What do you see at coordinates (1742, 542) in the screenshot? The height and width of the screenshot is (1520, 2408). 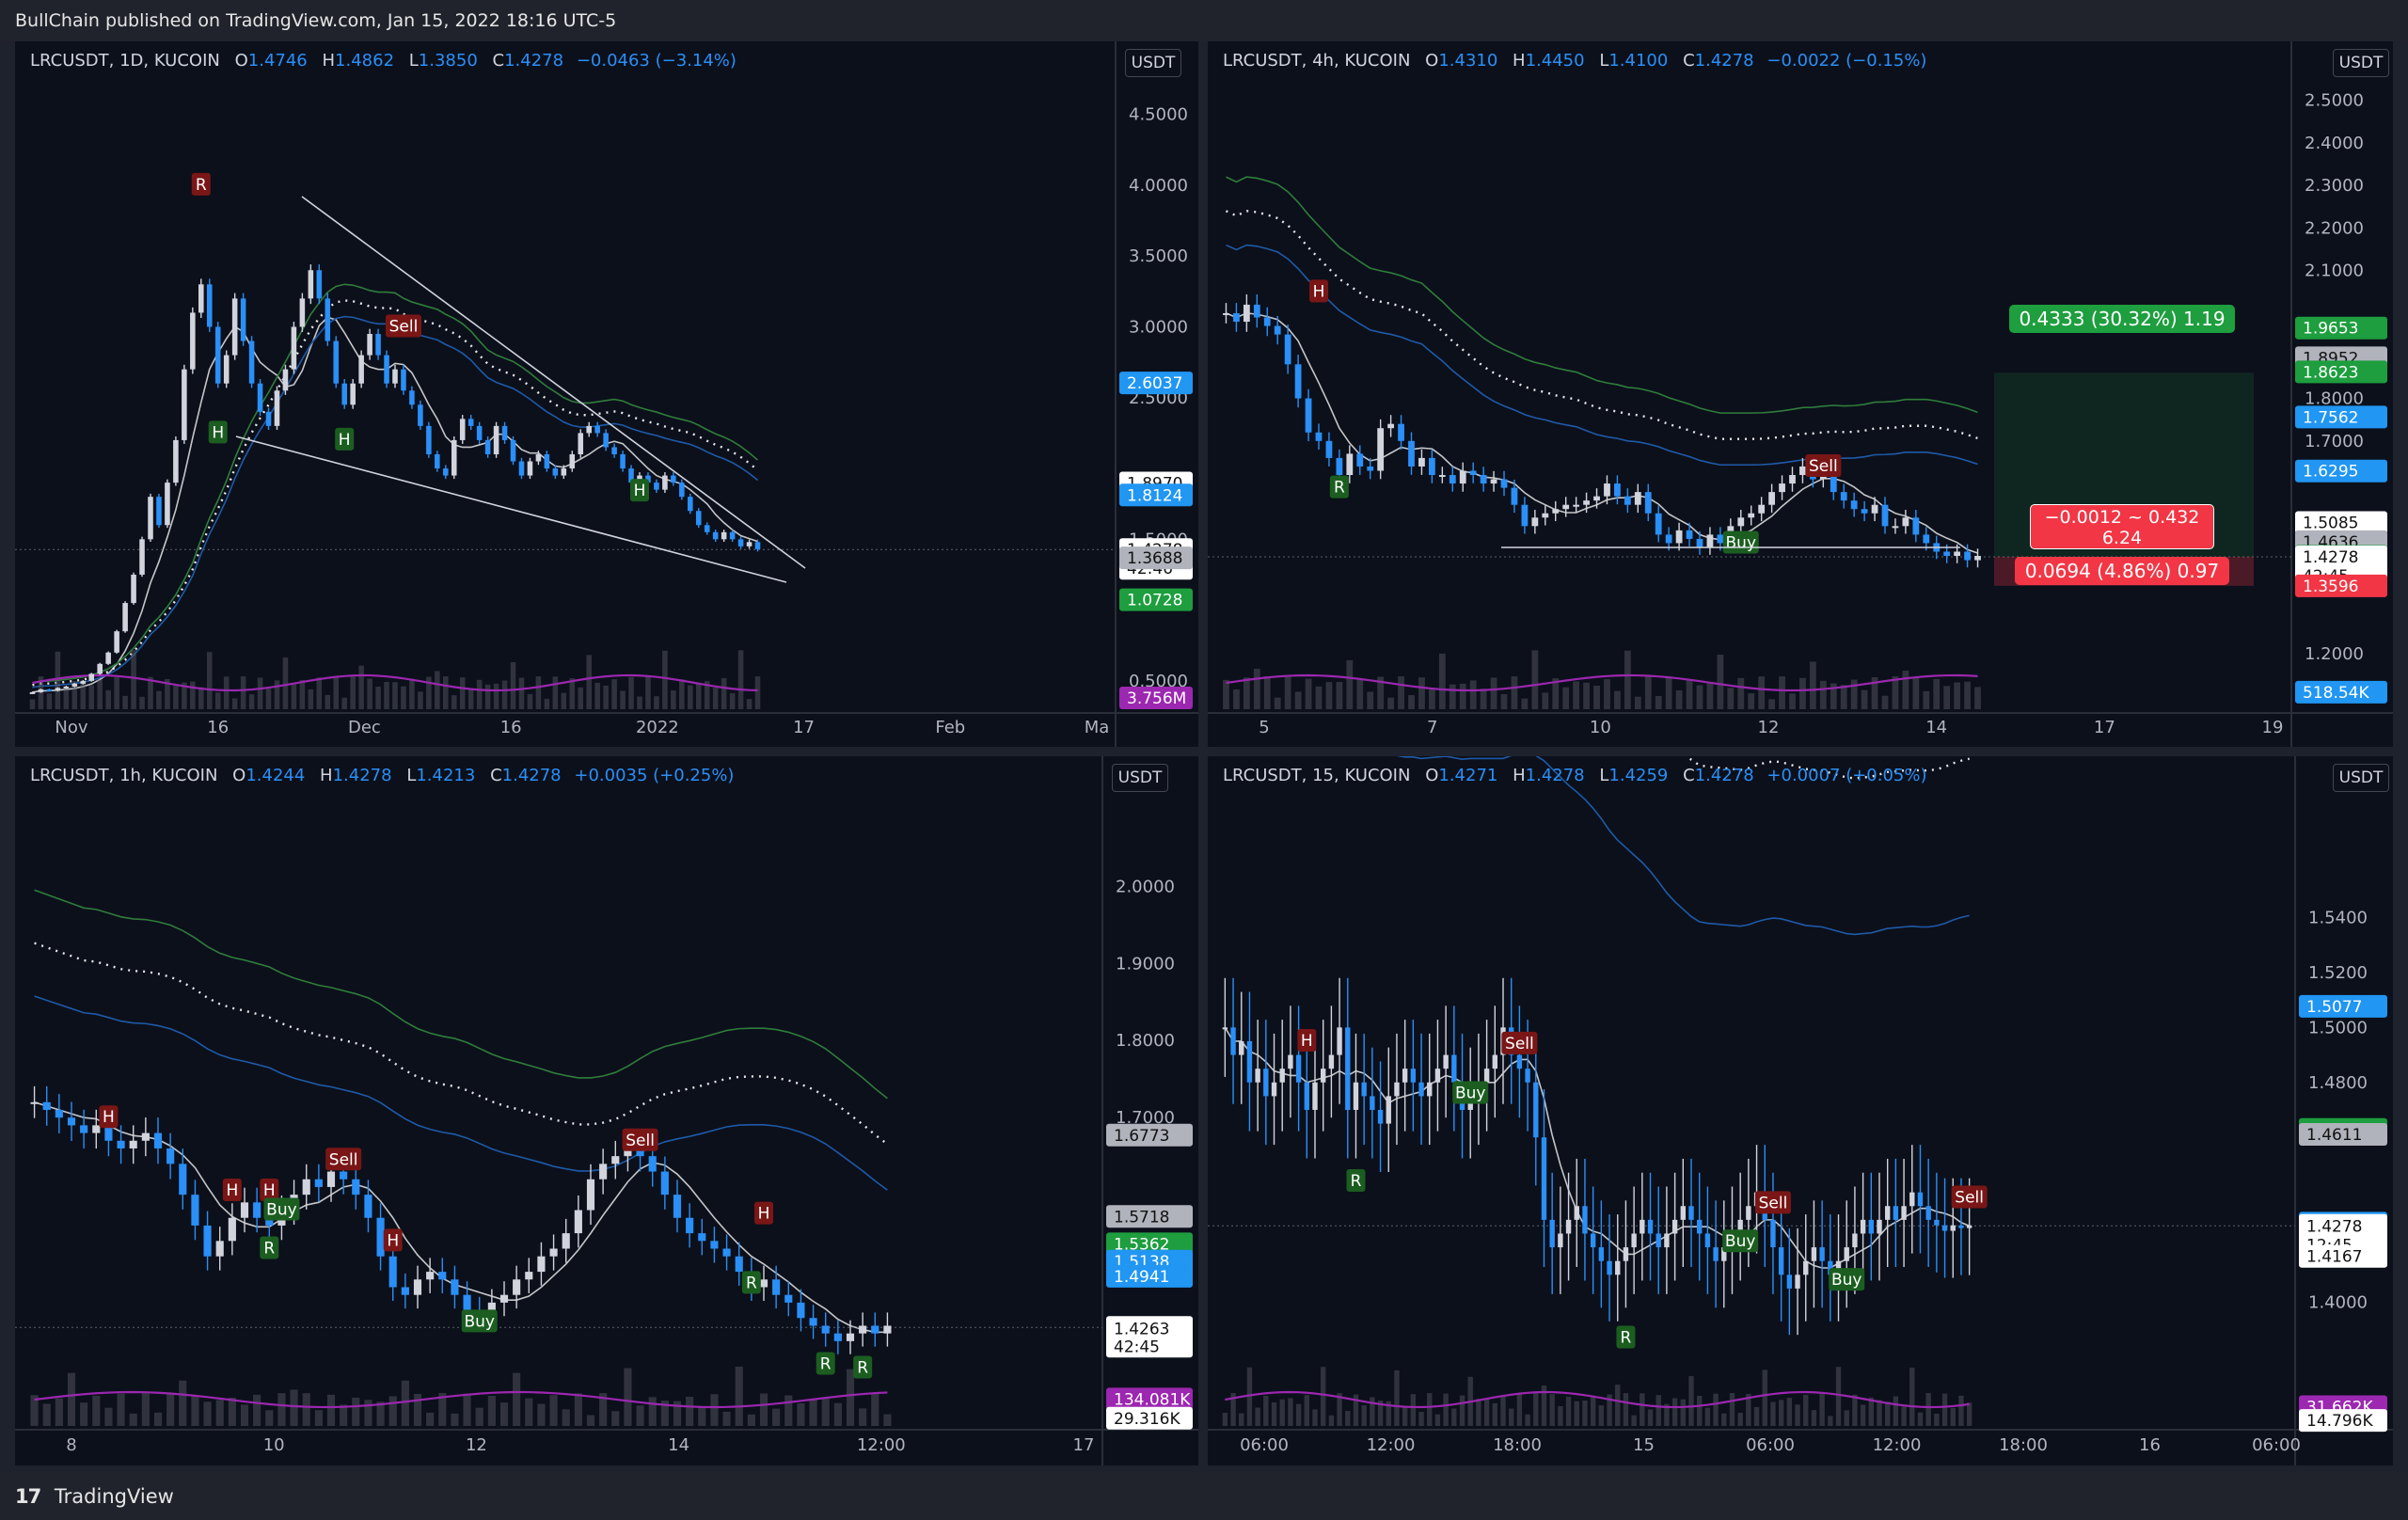 I see `svg-text: Buy` at bounding box center [1742, 542].